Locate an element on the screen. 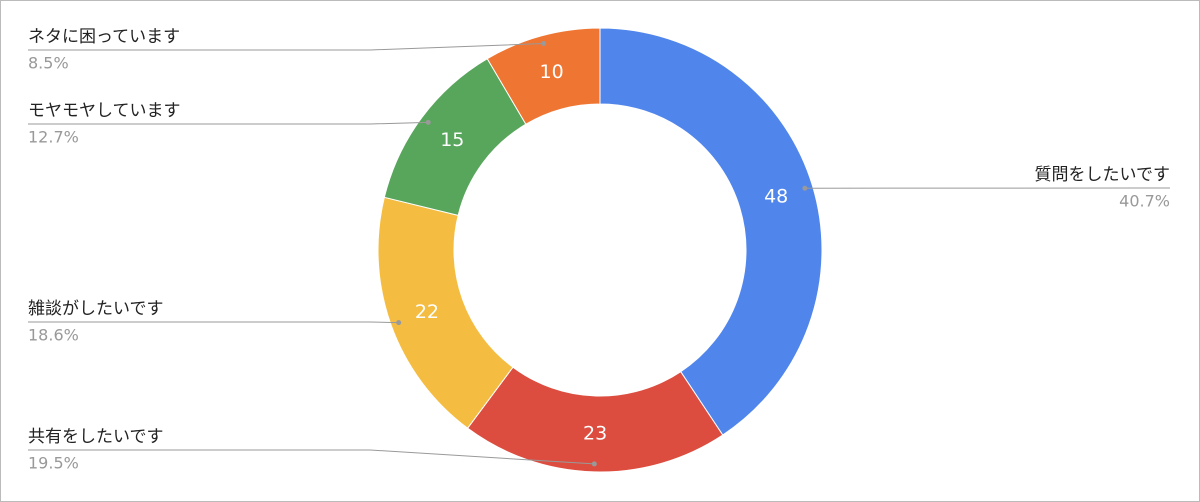 The image size is (1200, 502). percent-label: 40.7% is located at coordinates (1144, 201).